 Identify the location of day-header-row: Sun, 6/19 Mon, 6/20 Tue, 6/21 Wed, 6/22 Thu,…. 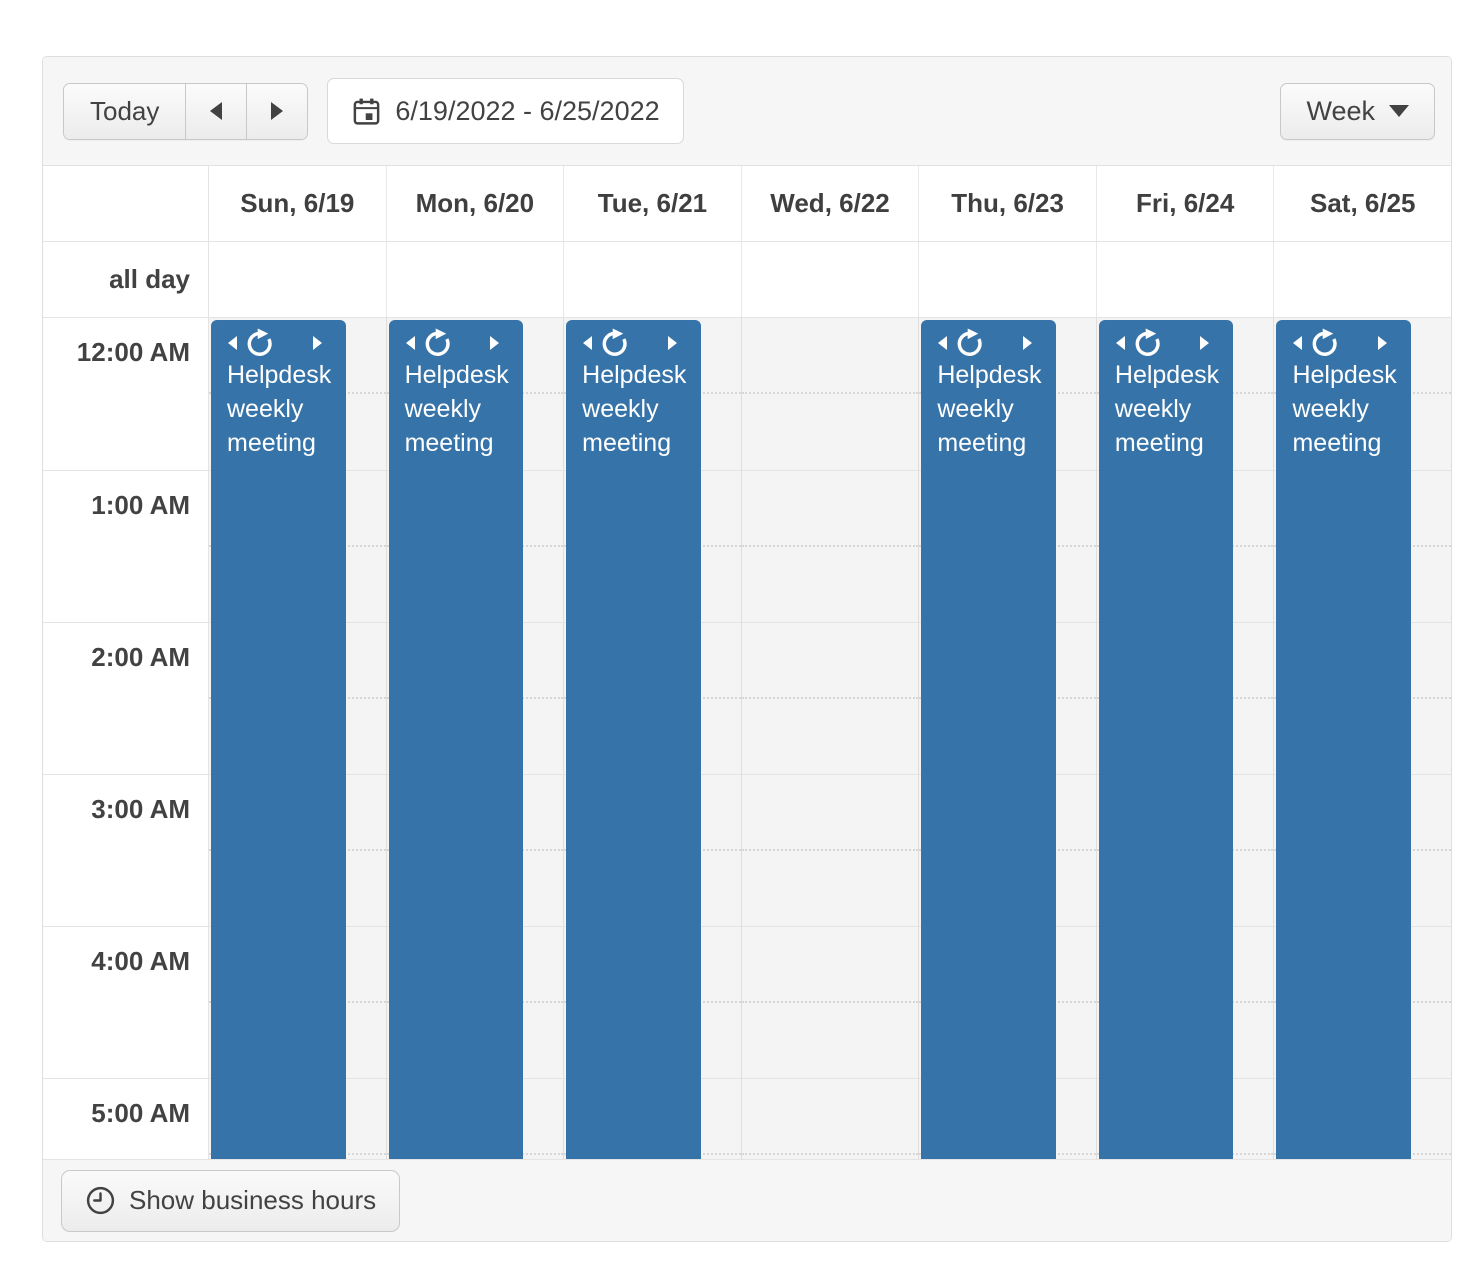
(747, 203).